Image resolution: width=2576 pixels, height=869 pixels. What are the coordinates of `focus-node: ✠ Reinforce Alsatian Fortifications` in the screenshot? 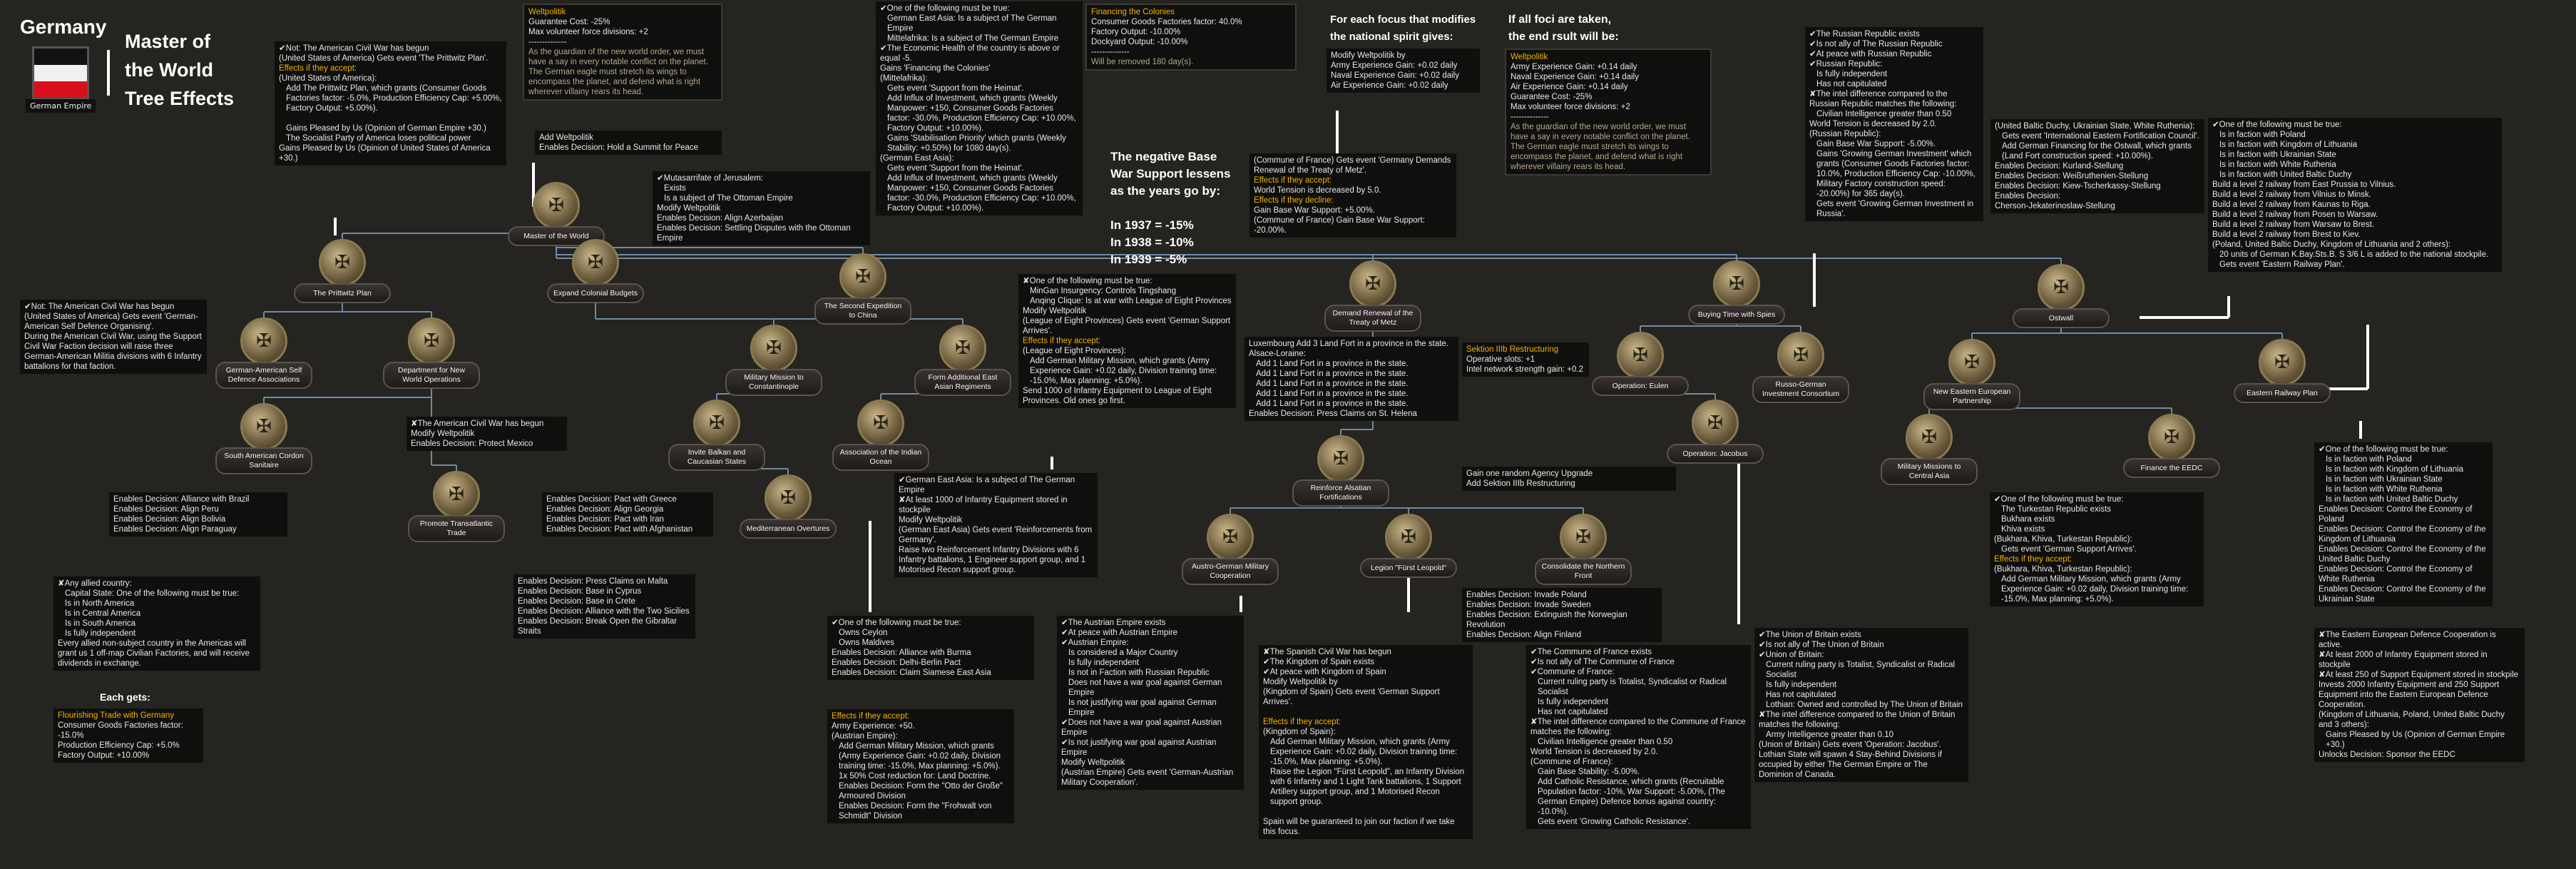 It's located at (1340, 471).